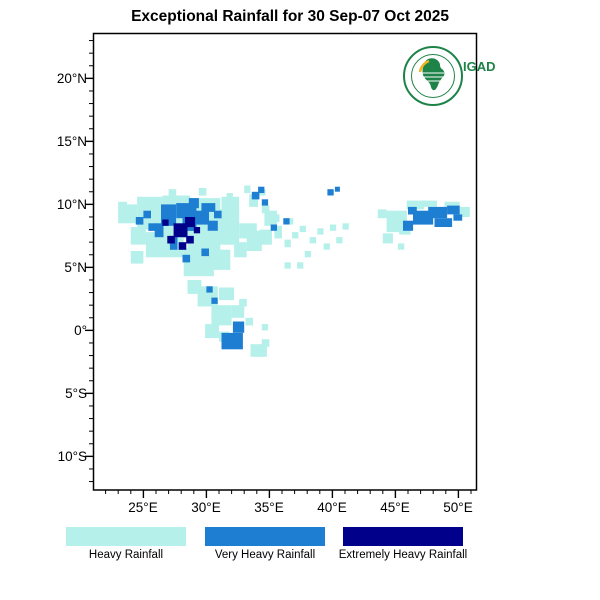  Describe the element at coordinates (424, 66) in the screenshot. I see `logo-sun-arc` at that location.